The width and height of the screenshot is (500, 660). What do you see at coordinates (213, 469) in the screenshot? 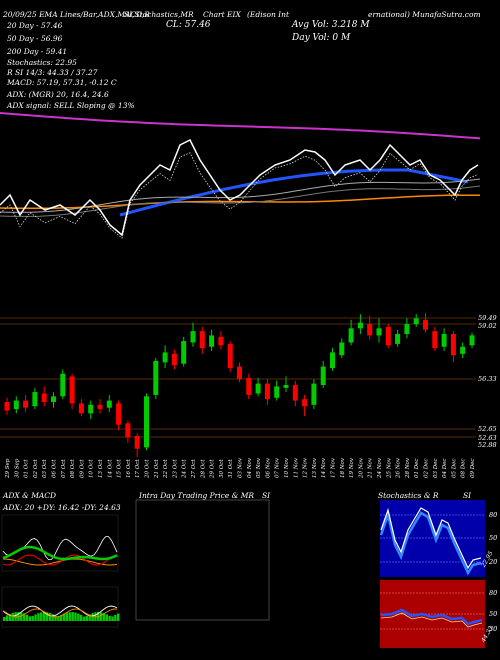
I see `date-tick-label: 29 Oct` at bounding box center [213, 469].